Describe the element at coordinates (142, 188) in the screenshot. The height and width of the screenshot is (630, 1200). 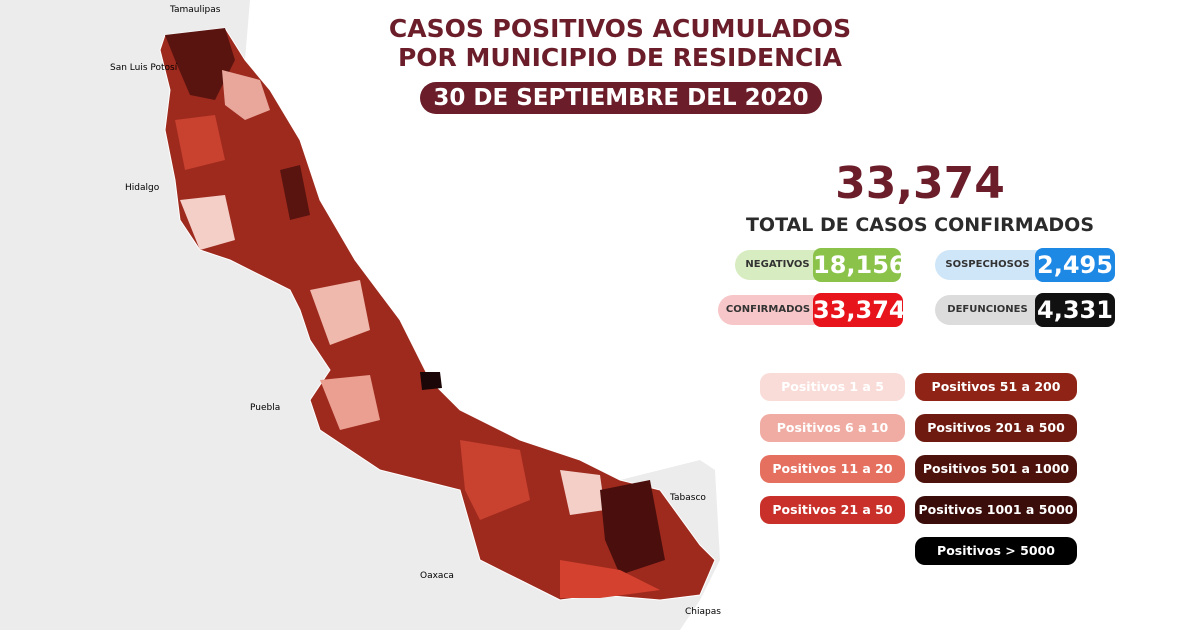
I see `state-label: Hidalgo` at that location.